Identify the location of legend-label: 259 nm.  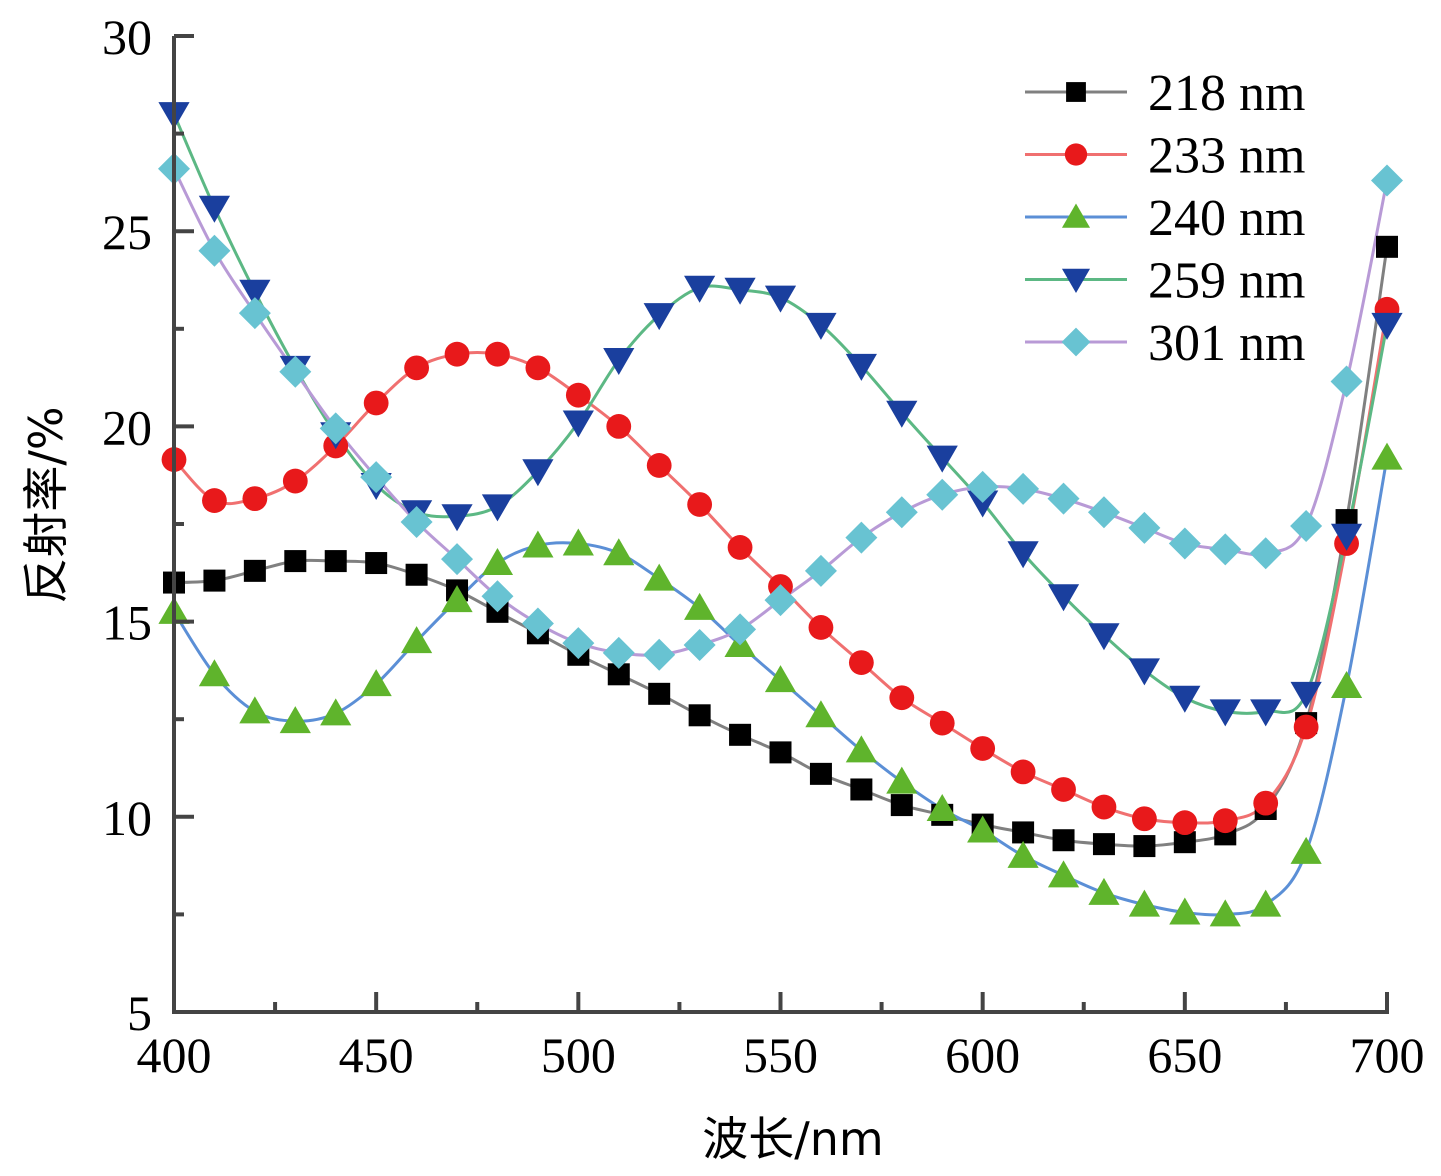
(1226, 281).